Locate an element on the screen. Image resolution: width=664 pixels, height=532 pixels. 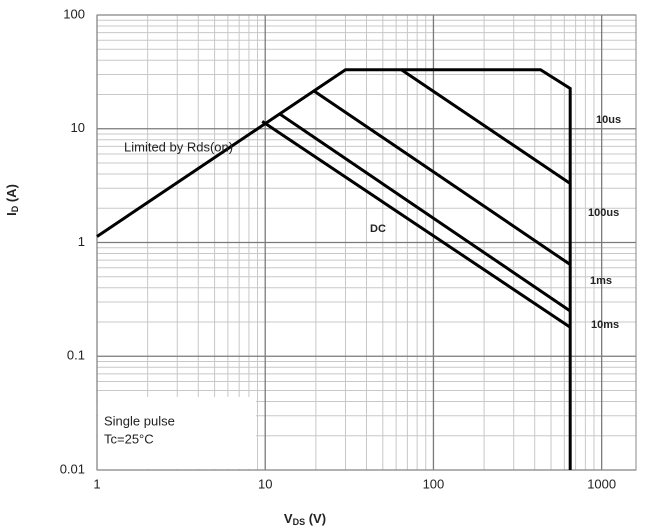
y-tick-label: 0.01 is located at coordinates (72, 468).